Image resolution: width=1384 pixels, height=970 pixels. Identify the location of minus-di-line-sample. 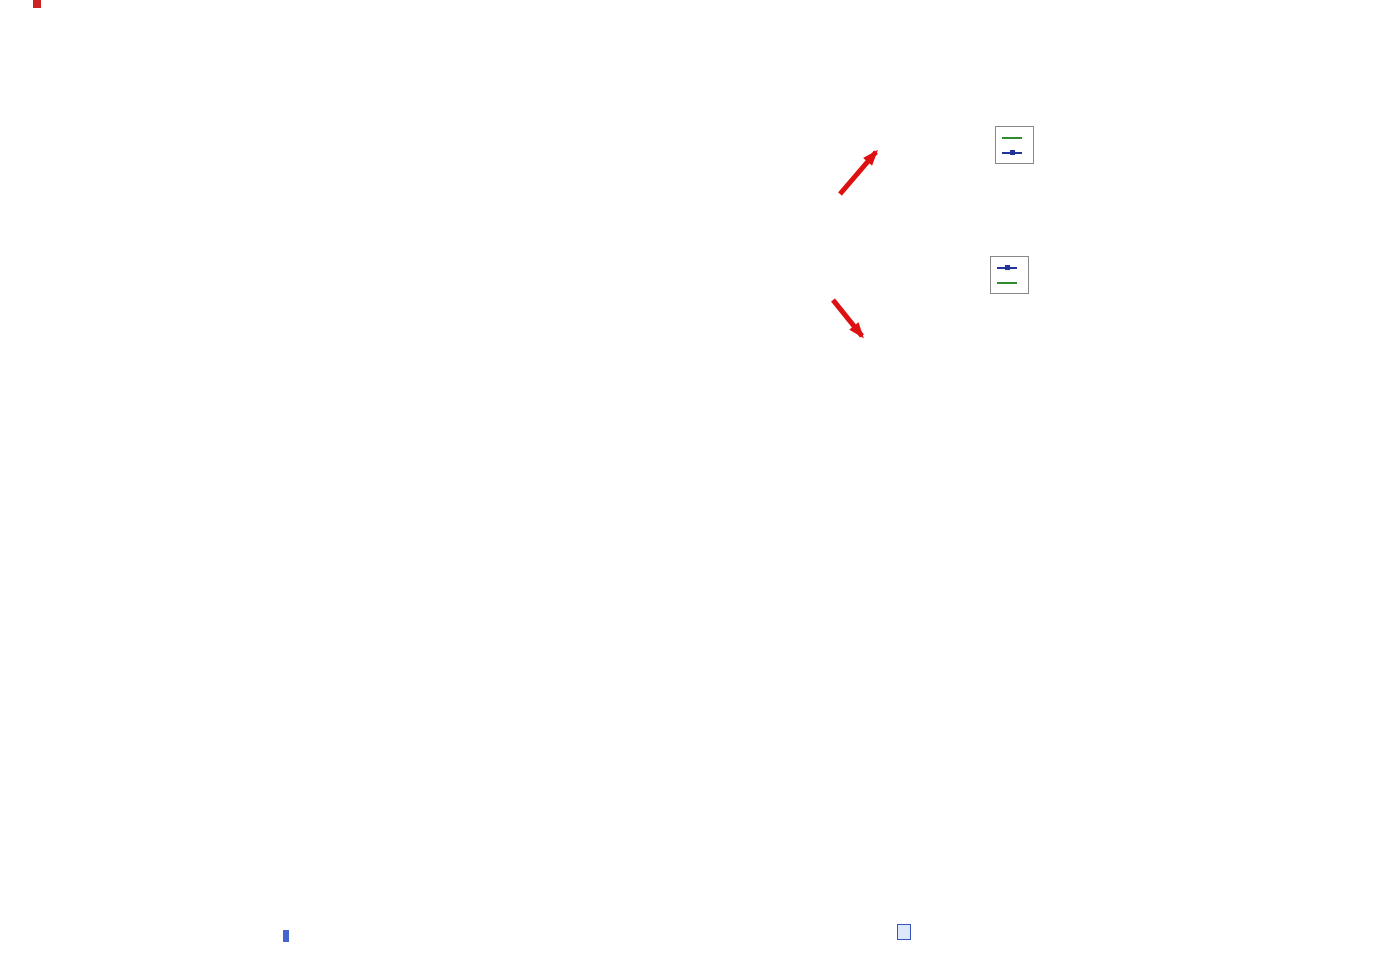
(1012, 152).